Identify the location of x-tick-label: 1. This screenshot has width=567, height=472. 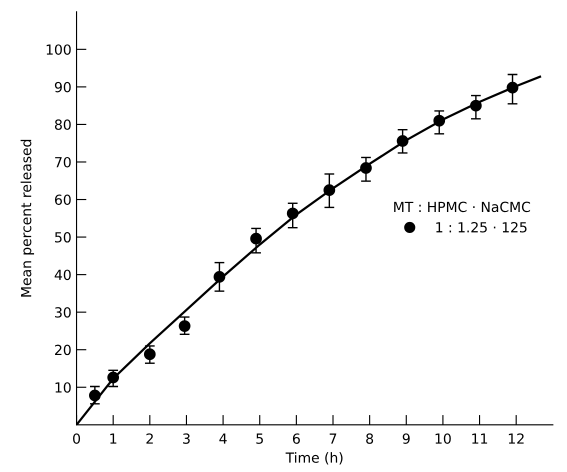
(113, 439).